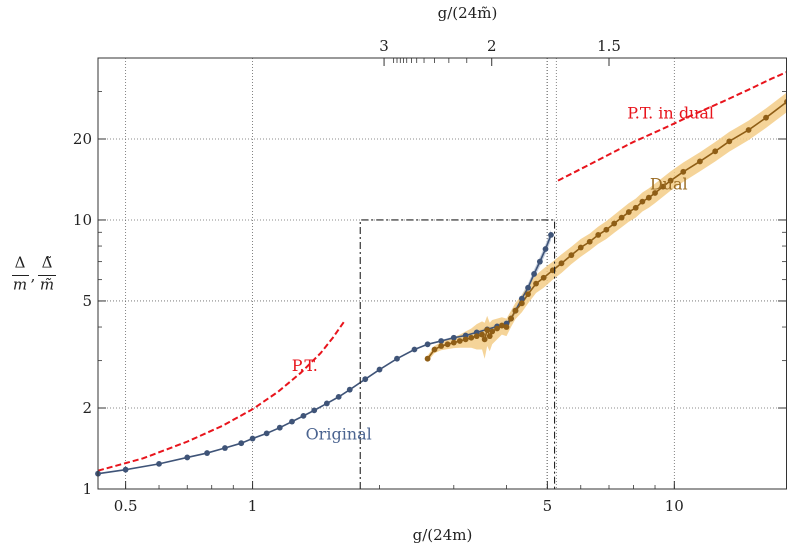 This screenshot has width=787, height=550. What do you see at coordinates (87, 489) in the screenshot?
I see `y-tick-label: 1` at bounding box center [87, 489].